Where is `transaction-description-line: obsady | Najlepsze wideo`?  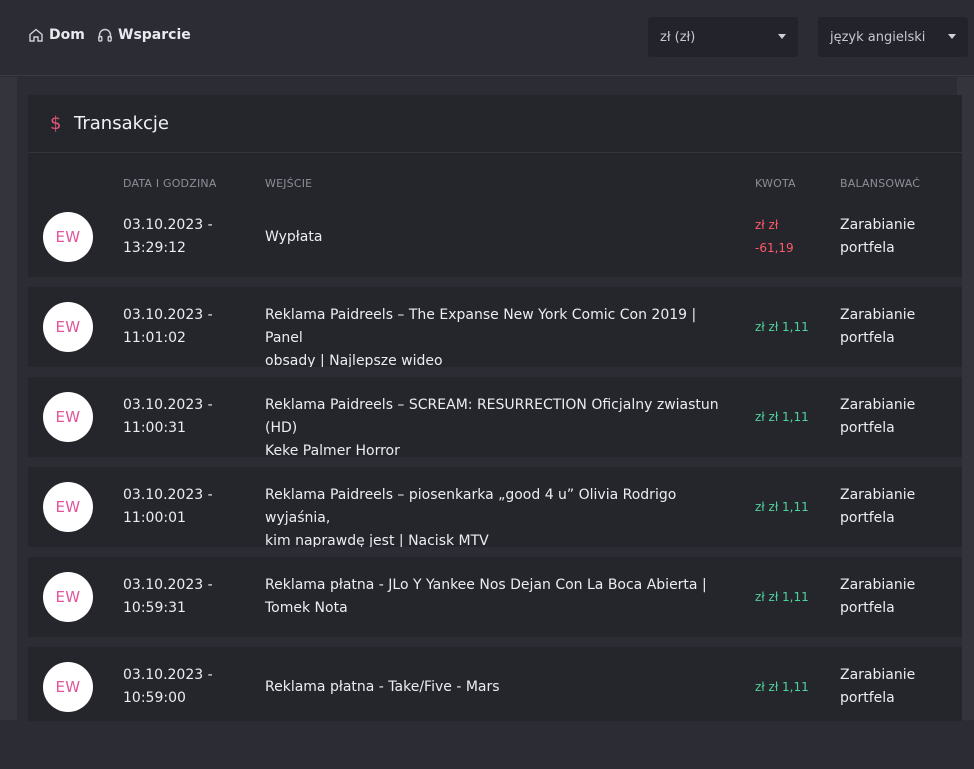
transaction-description-line: obsady | Najlepsze wideo is located at coordinates (354, 361).